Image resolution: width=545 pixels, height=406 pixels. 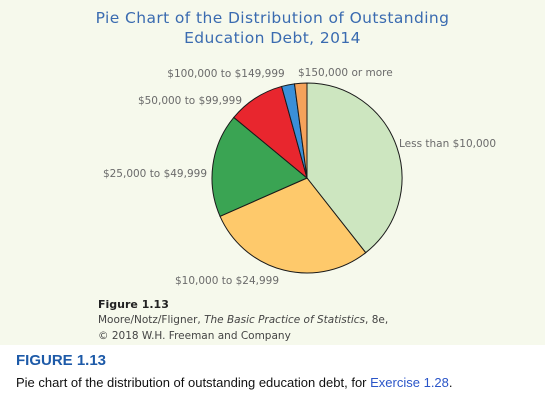 I want to click on caption-authors: Moore/Notz/Fligner,, so click(x=151, y=320).